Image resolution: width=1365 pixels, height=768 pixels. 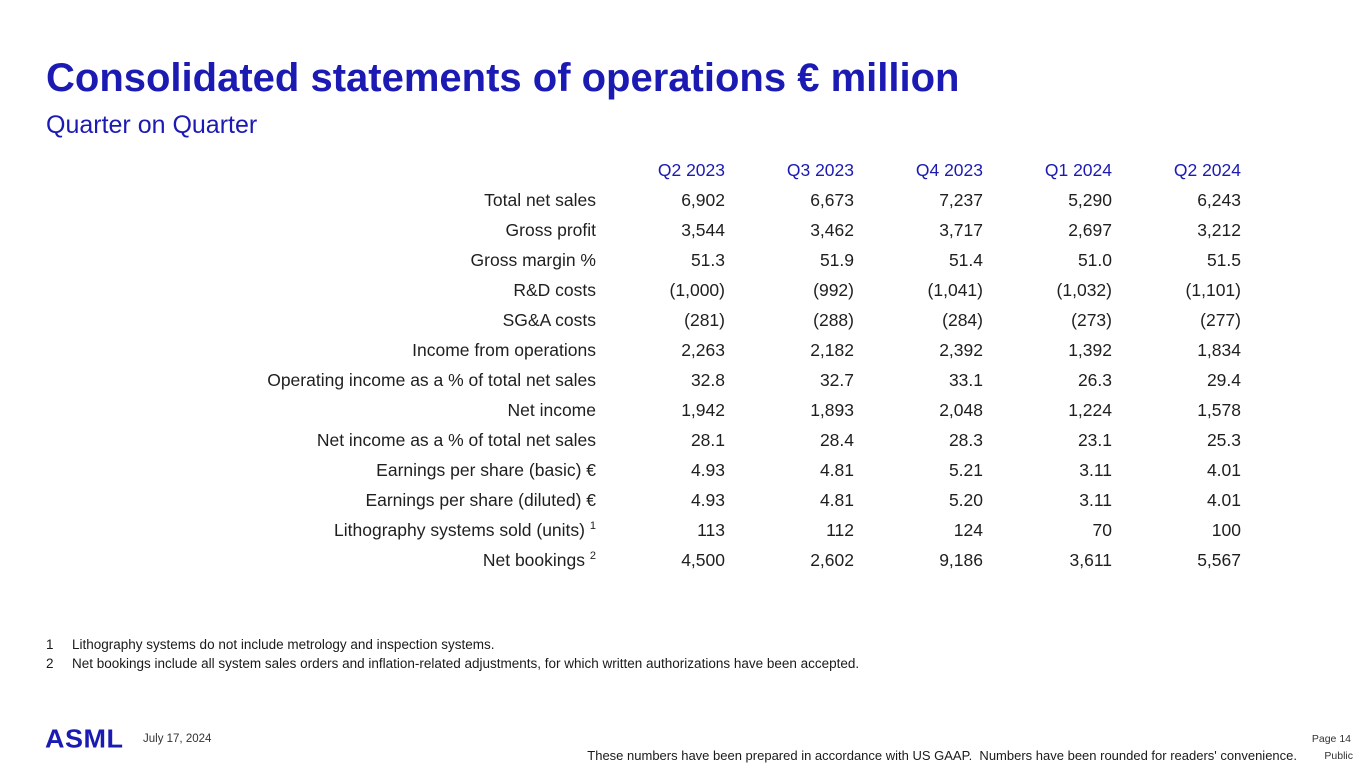 I want to click on row-label: Gross margin %, so click(x=533, y=260).